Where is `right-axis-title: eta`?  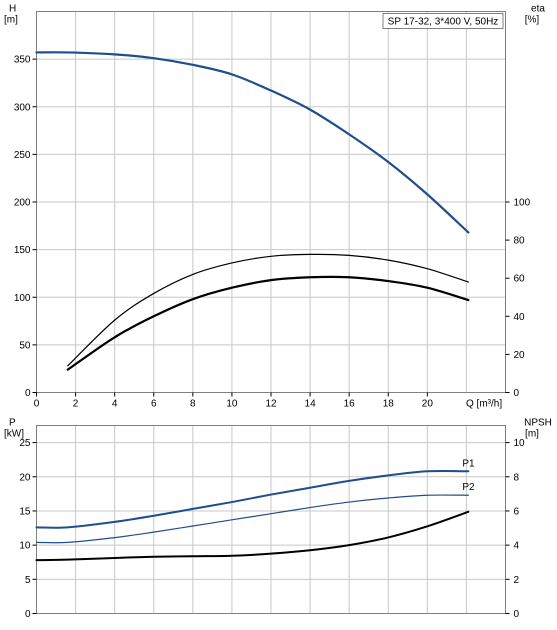
right-axis-title: eta is located at coordinates (538, 9).